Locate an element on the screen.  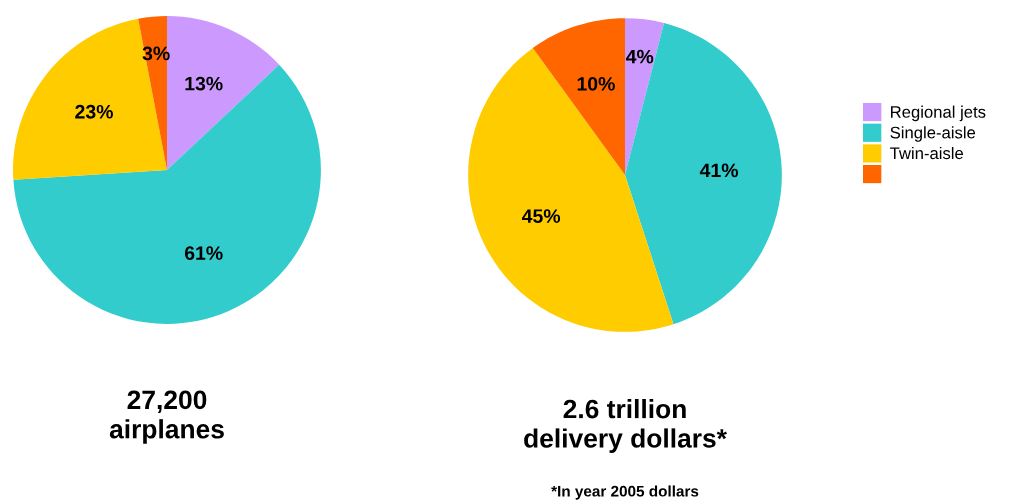
data-label: 4% is located at coordinates (639, 56).